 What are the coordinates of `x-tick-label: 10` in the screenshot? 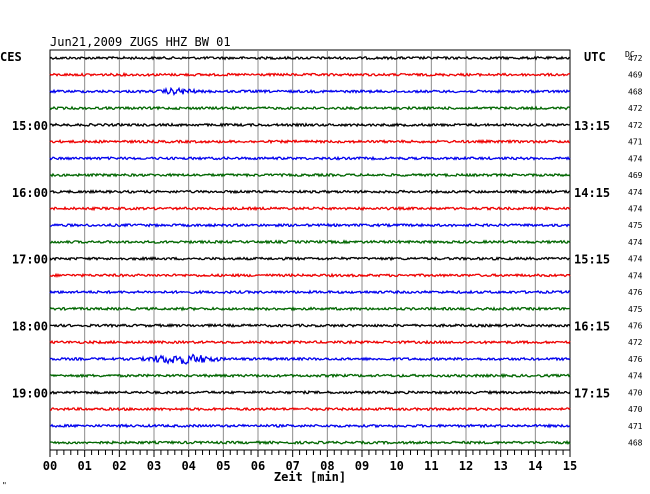 It's located at (396, 466).